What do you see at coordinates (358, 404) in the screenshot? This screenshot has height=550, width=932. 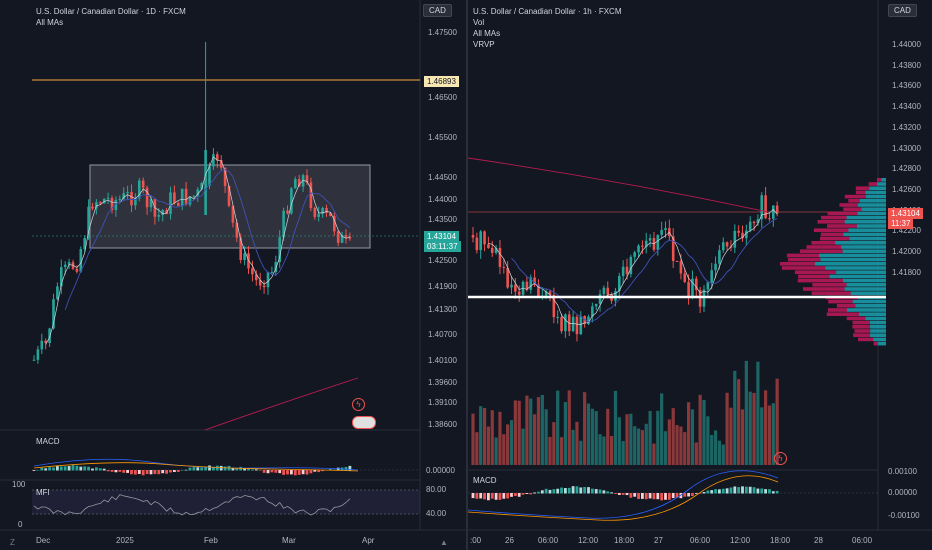 I see `left-flash-icon: ϟ` at bounding box center [358, 404].